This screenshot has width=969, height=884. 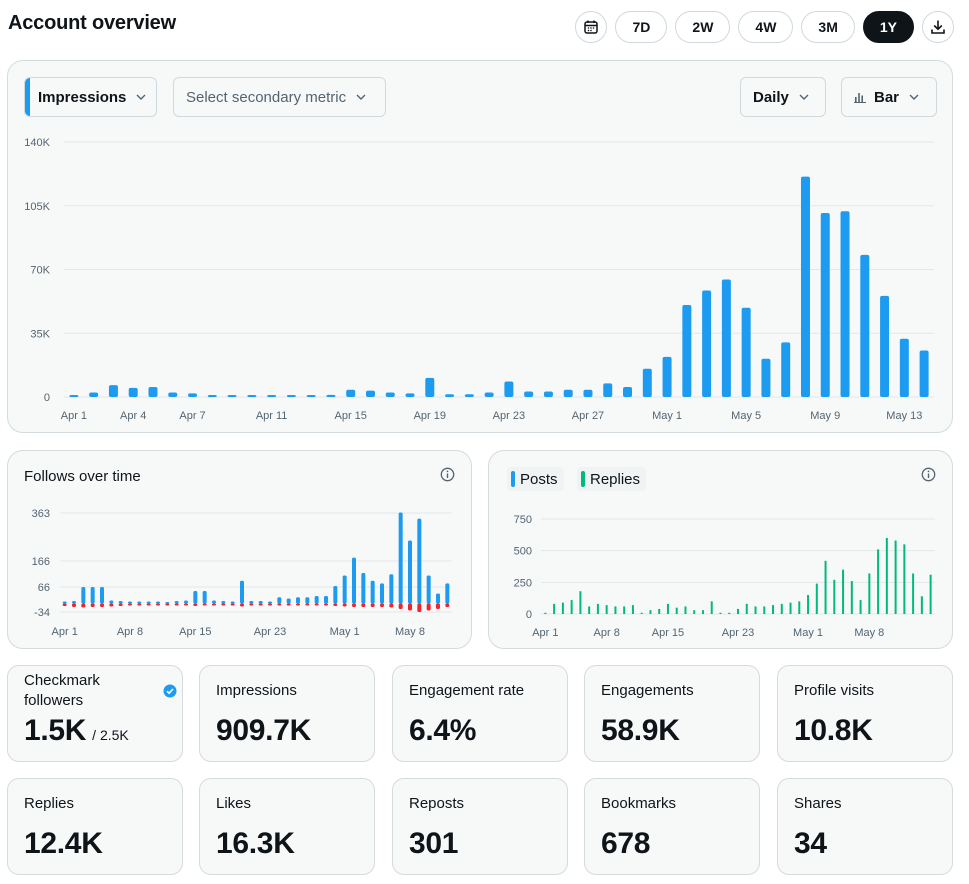 I want to click on legend-replies: Replies, so click(x=612, y=479).